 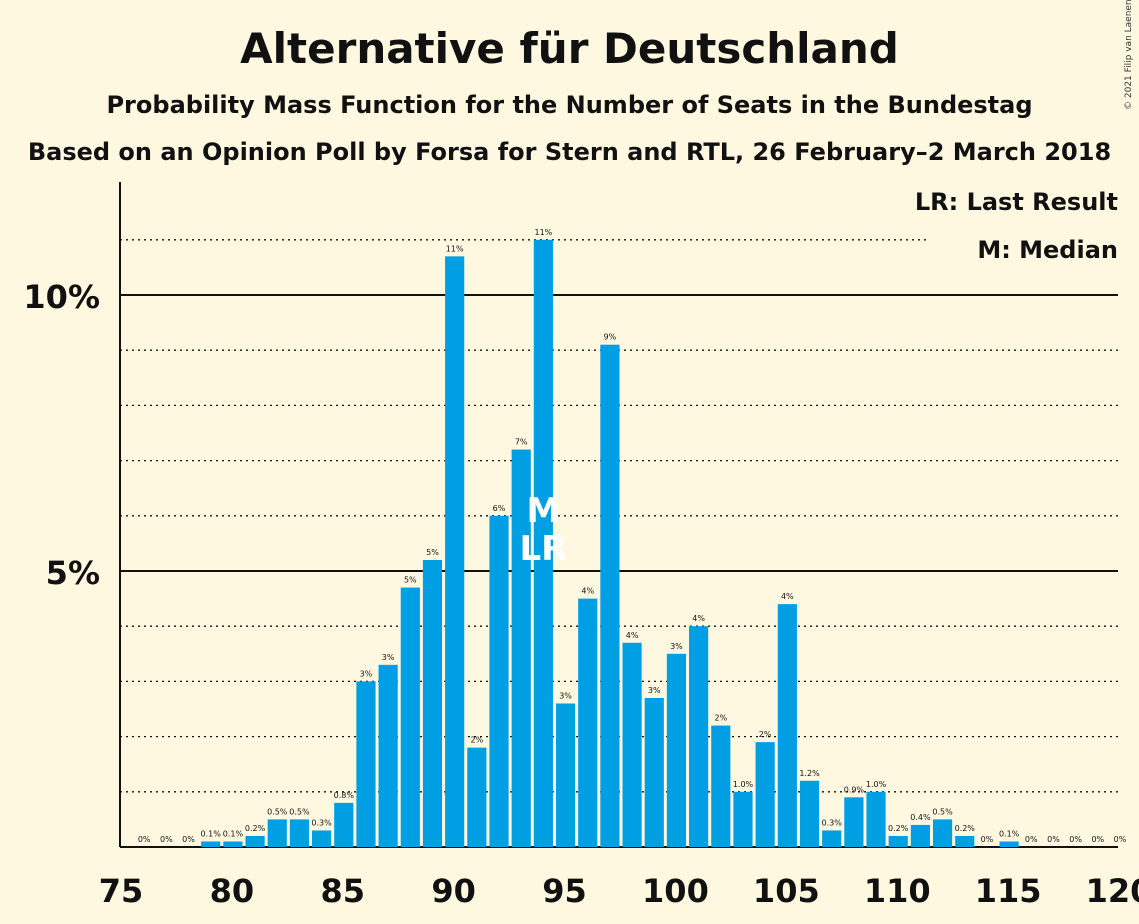 I want to click on chart-title: Alternative für Deutschland, so click(x=569, y=48).